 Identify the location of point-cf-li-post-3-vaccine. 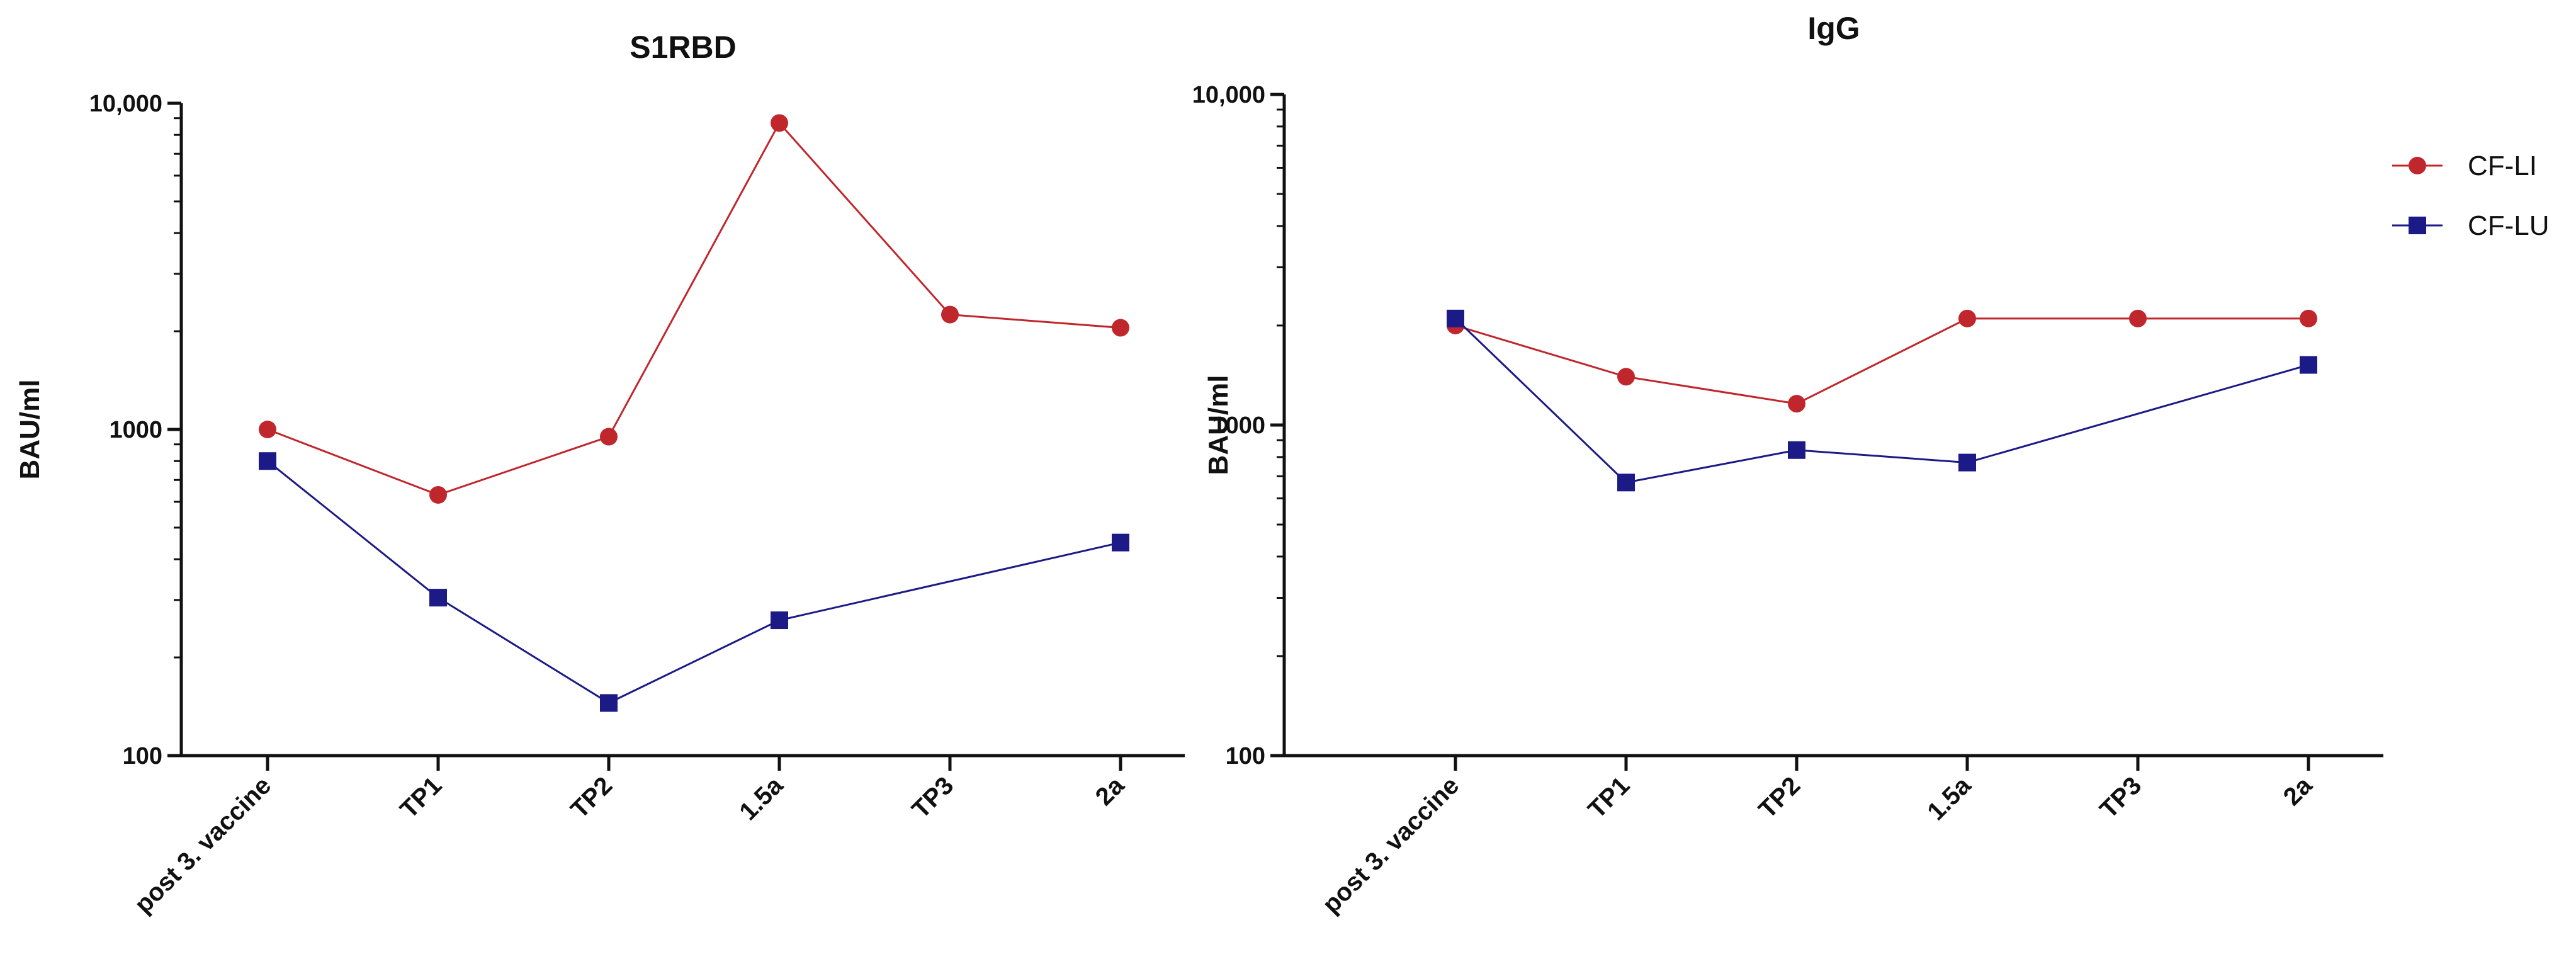
(267, 429).